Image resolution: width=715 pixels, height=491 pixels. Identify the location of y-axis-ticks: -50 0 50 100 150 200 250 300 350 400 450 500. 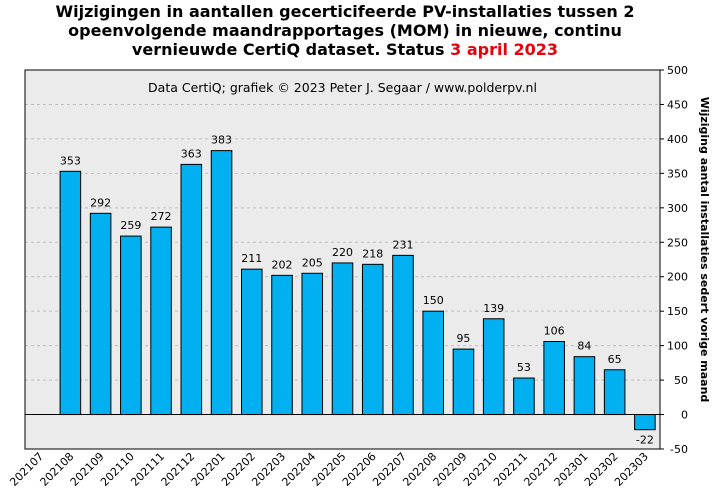
(674, 260).